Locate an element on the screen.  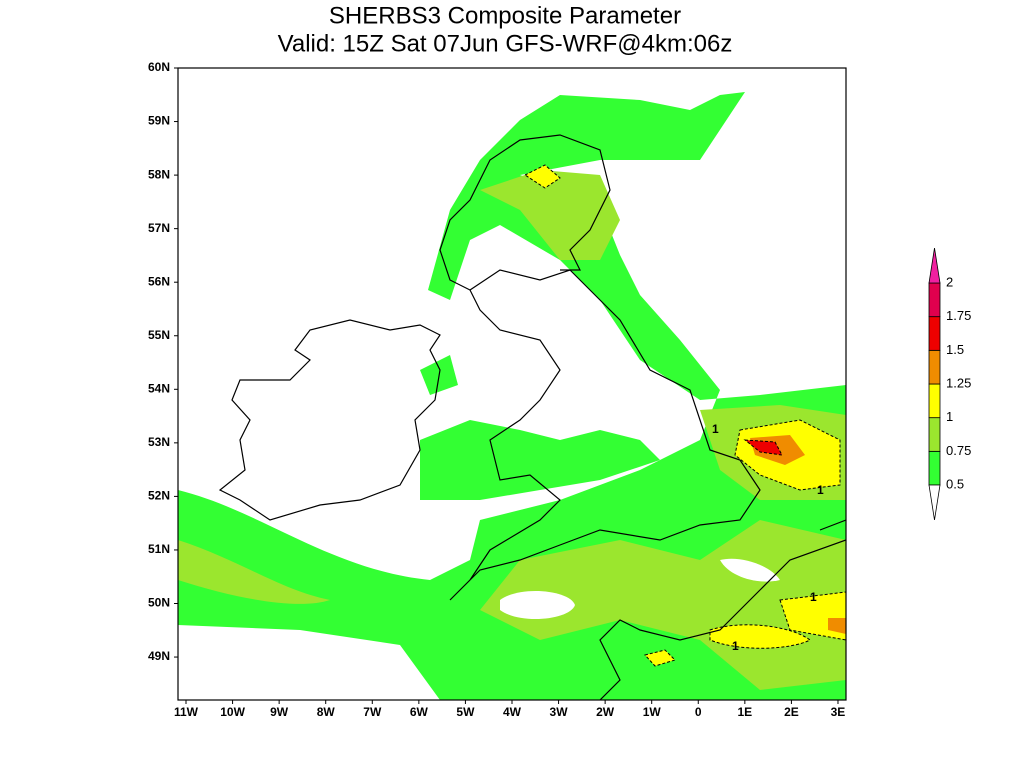
colorbar-label: 1.5 is located at coordinates (955, 349).